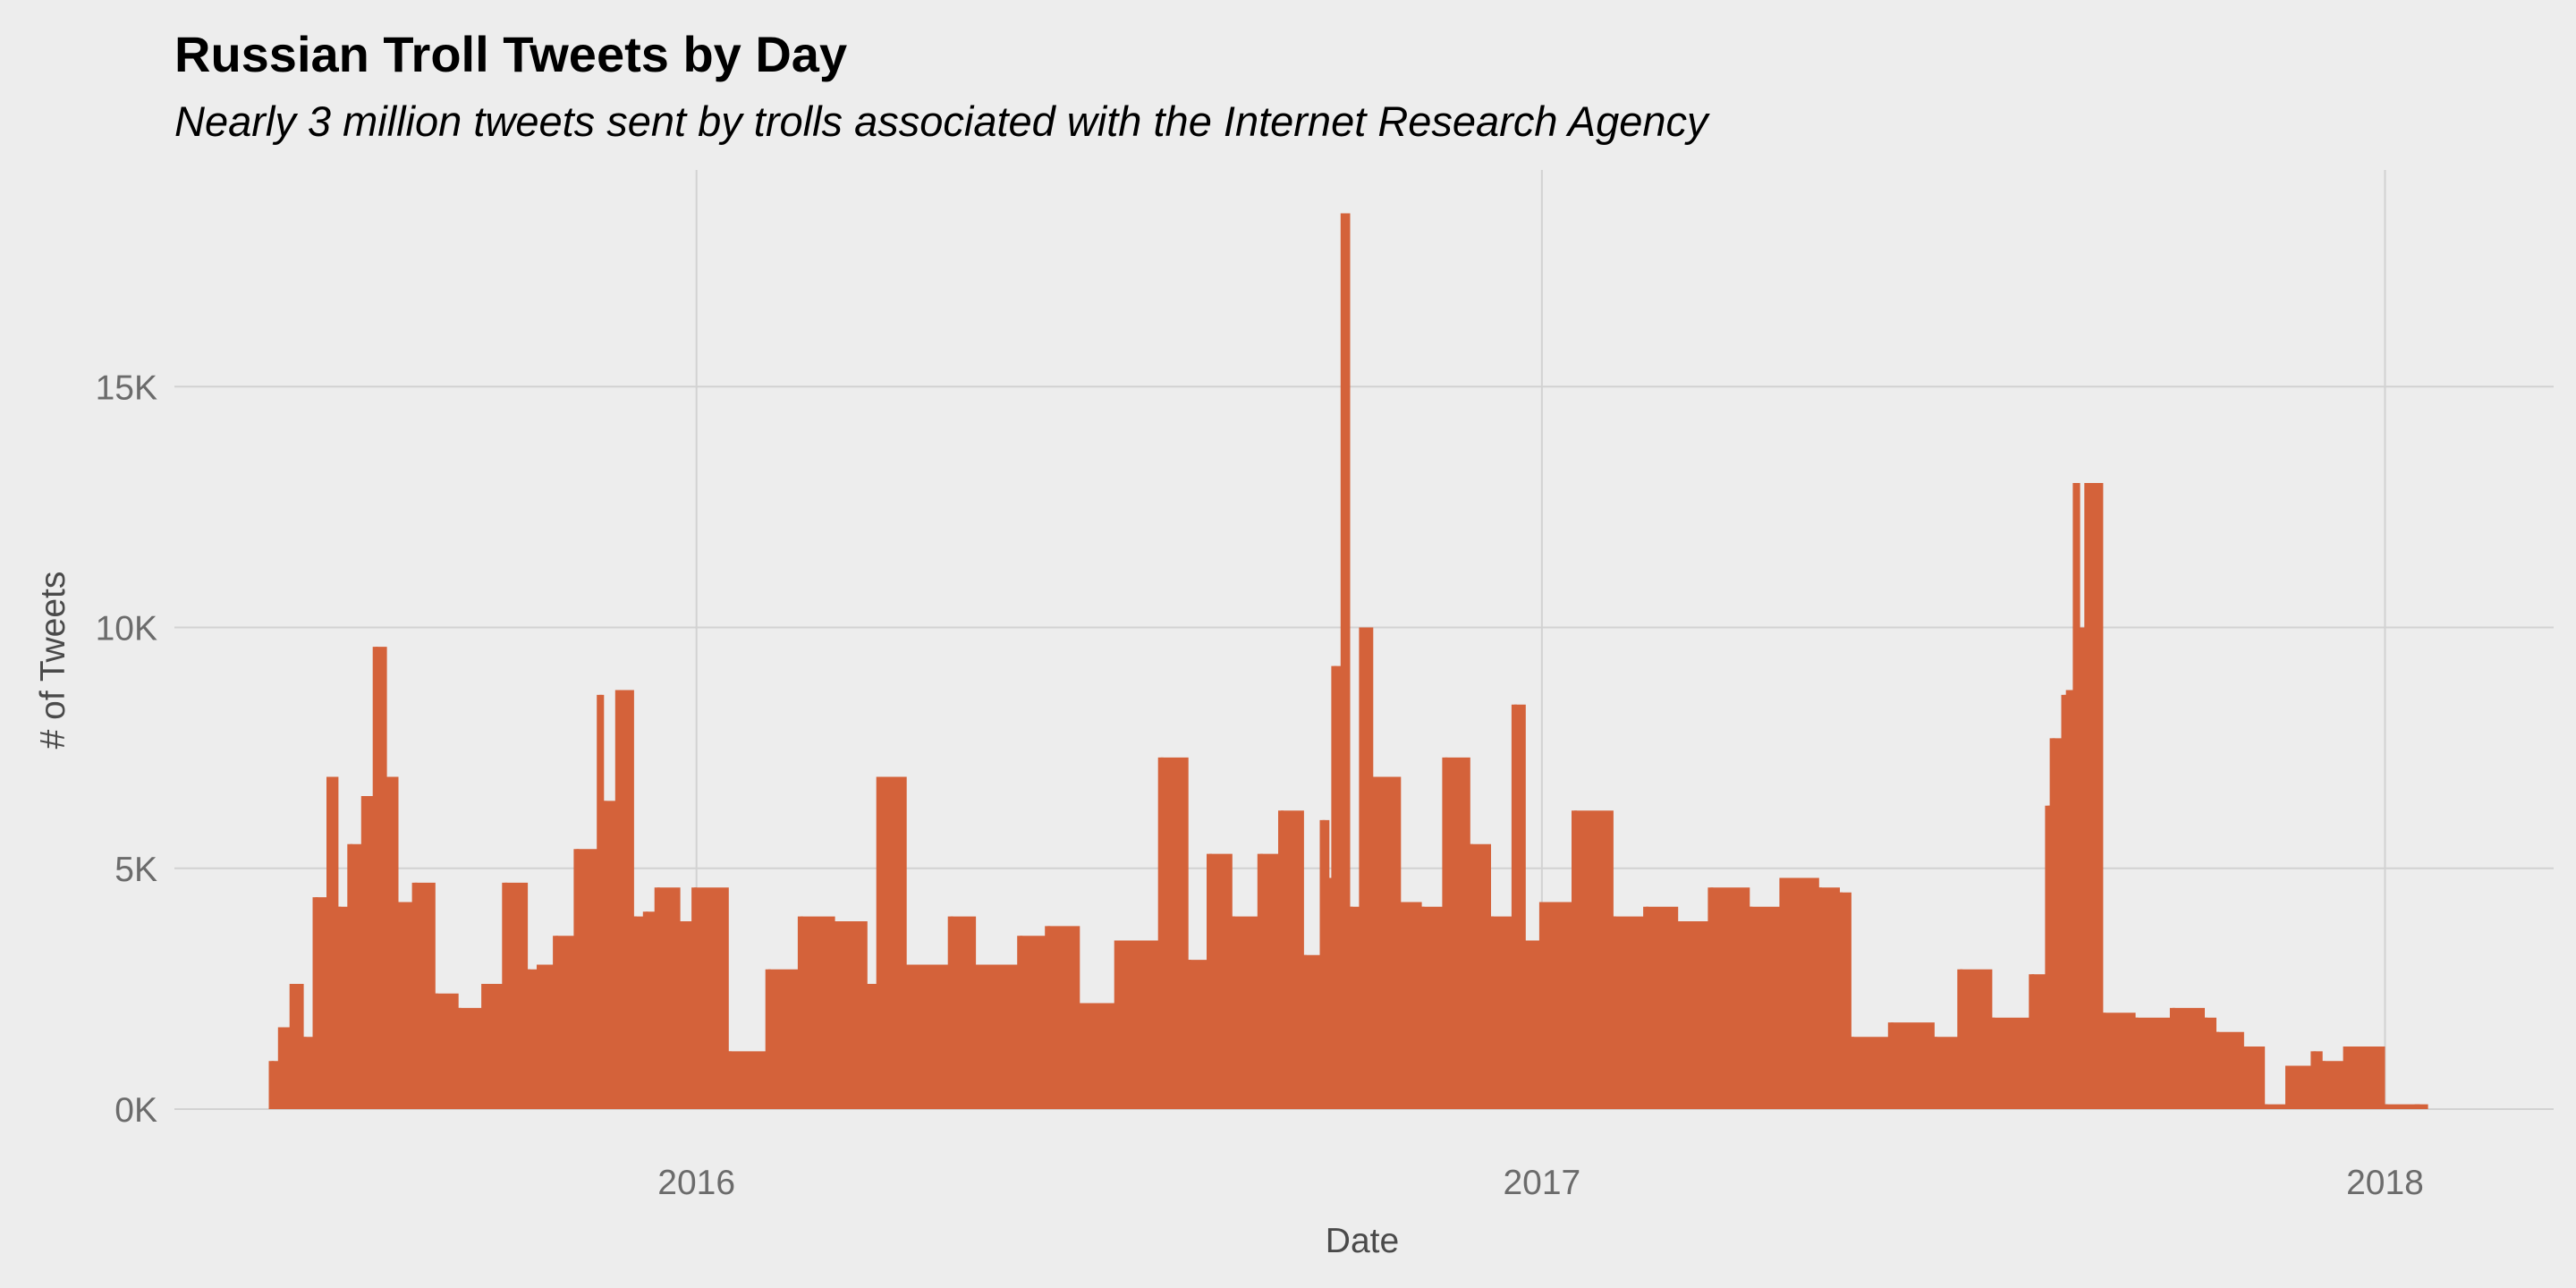 The image size is (2576, 1288). I want to click on x-axis-title: Date, so click(1362, 1241).